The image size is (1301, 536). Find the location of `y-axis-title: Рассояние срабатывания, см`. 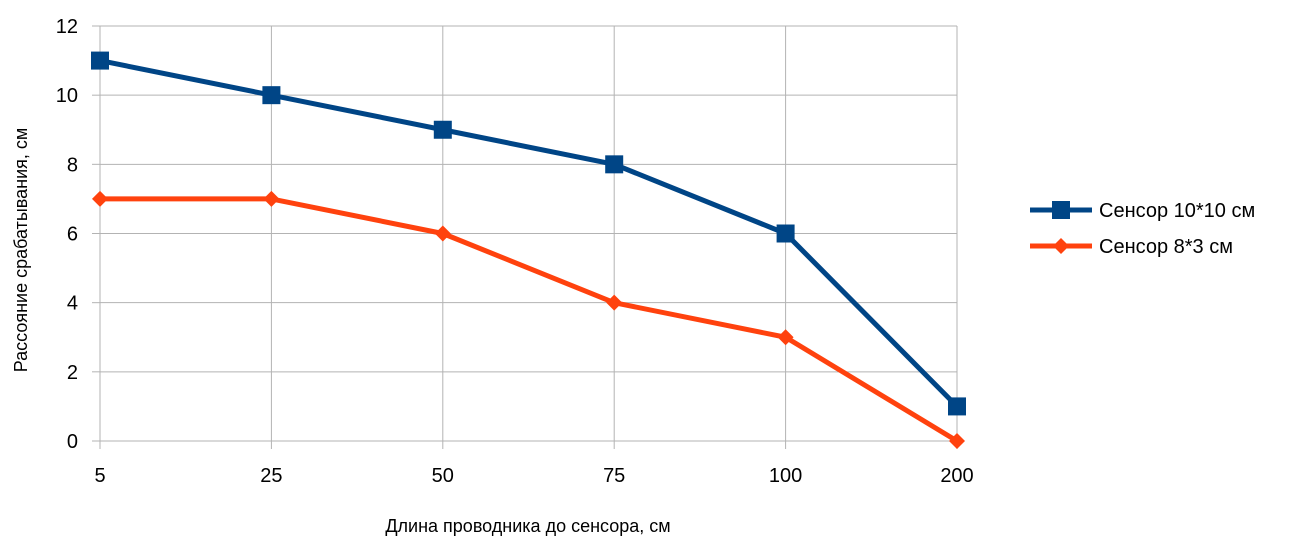

y-axis-title: Рассояние срабатывания, см is located at coordinates (21, 250).